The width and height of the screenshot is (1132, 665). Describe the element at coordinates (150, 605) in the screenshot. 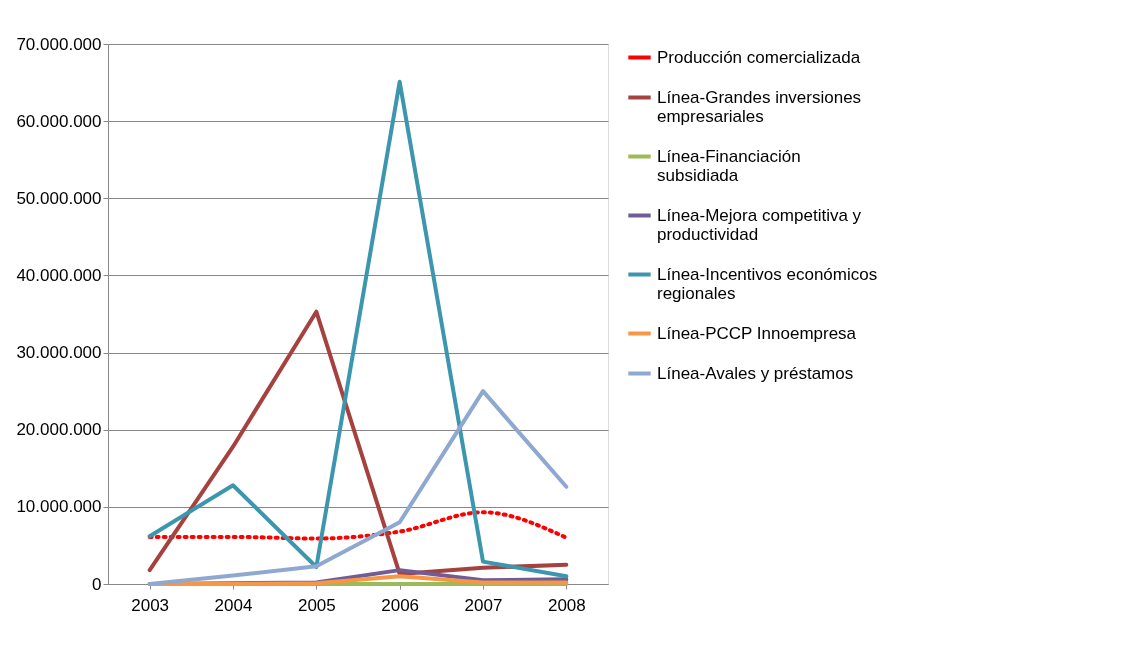

I see `x-tick-label: 2003` at that location.